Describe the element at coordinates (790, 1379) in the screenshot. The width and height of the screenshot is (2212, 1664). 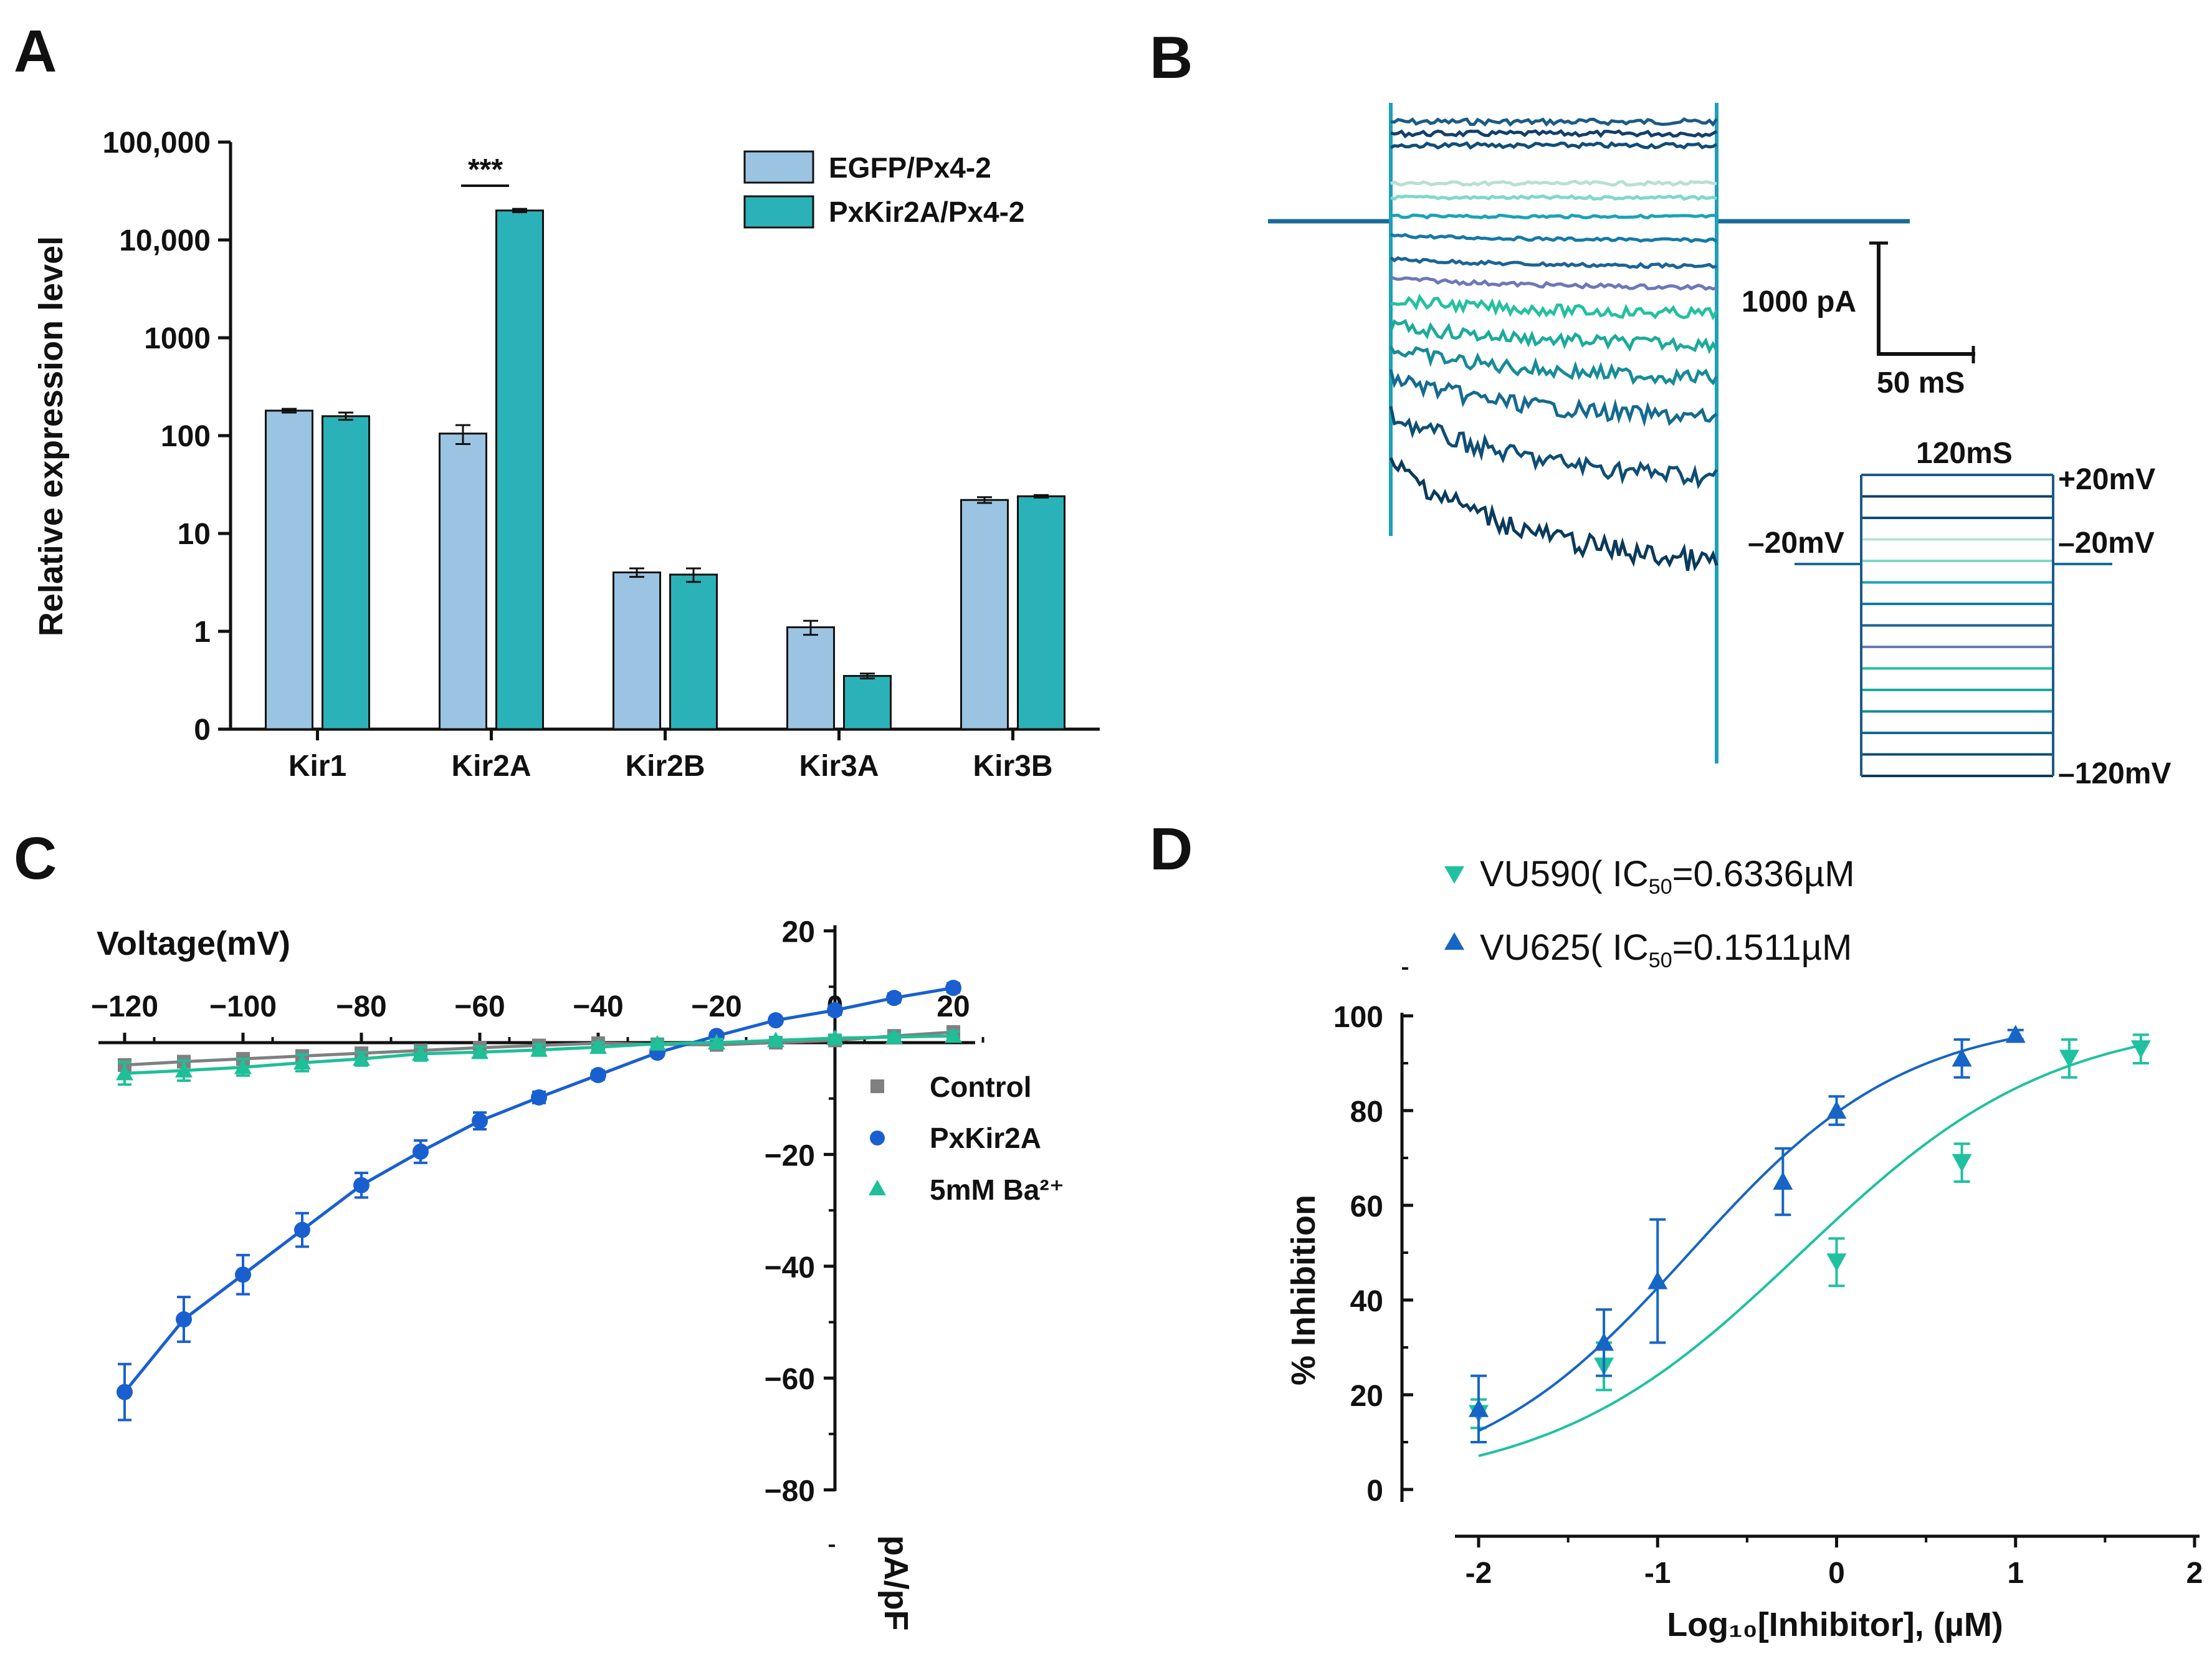
I see `panel-c-ytick-label: −60` at that location.